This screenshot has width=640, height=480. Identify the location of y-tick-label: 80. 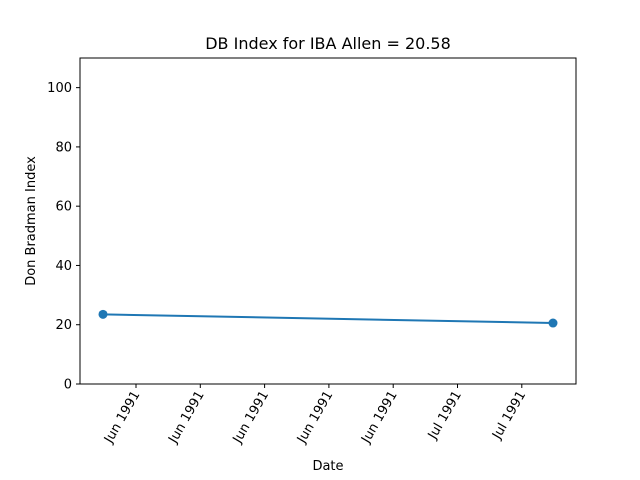
(63, 147).